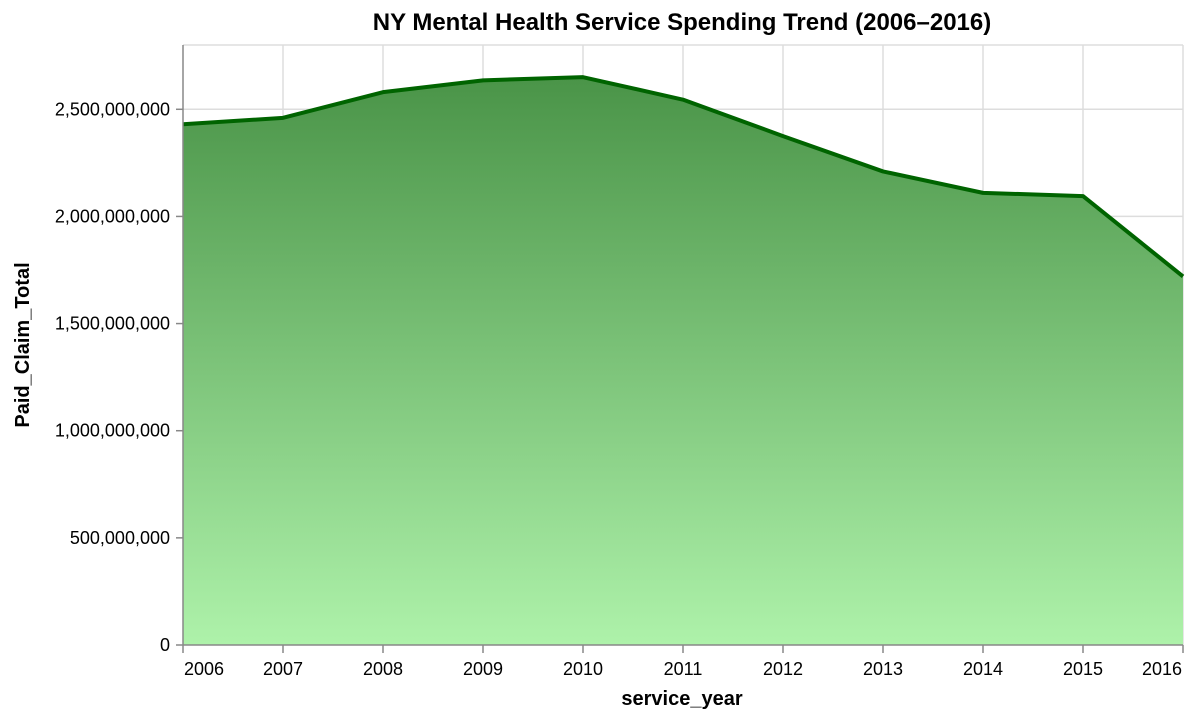  What do you see at coordinates (681, 699) in the screenshot?
I see `x-axis-title: service_year` at bounding box center [681, 699].